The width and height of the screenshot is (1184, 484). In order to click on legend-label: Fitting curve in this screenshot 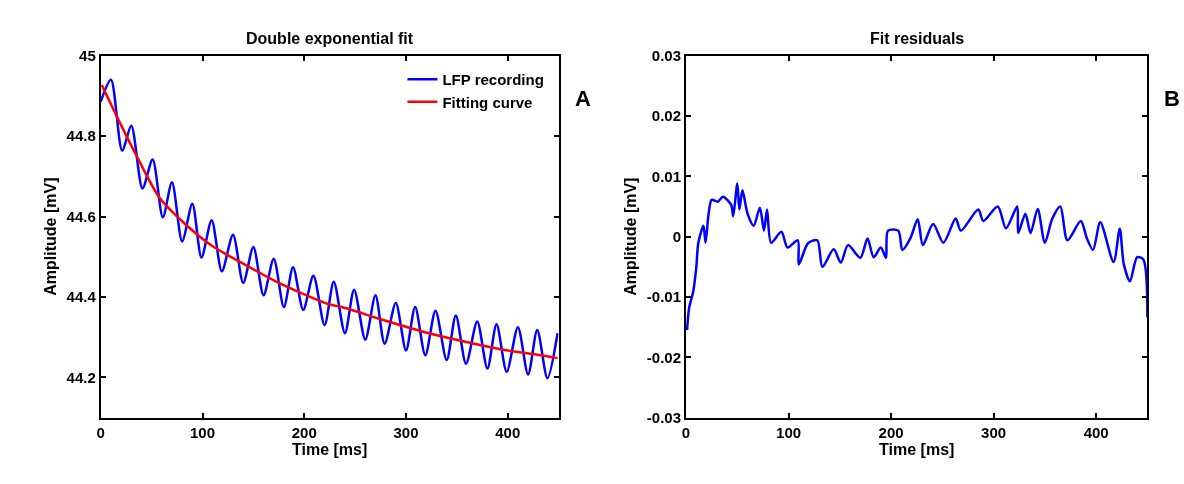, I will do `click(487, 102)`.